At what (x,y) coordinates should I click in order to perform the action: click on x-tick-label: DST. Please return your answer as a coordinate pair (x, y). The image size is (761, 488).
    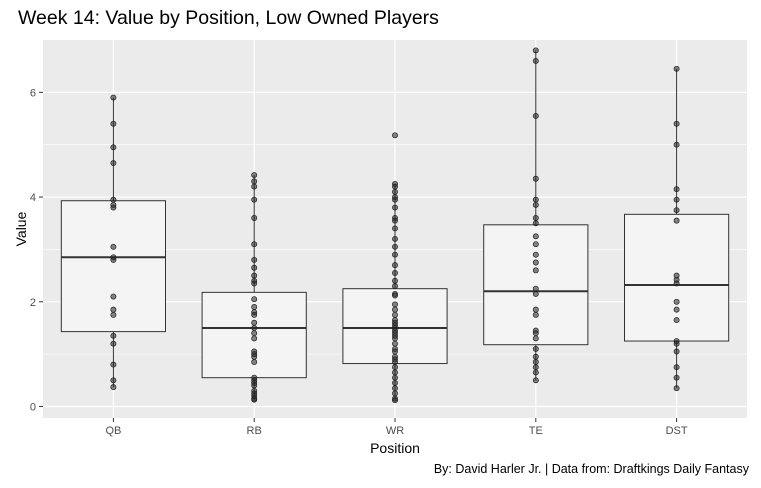
    Looking at the image, I should click on (677, 431).